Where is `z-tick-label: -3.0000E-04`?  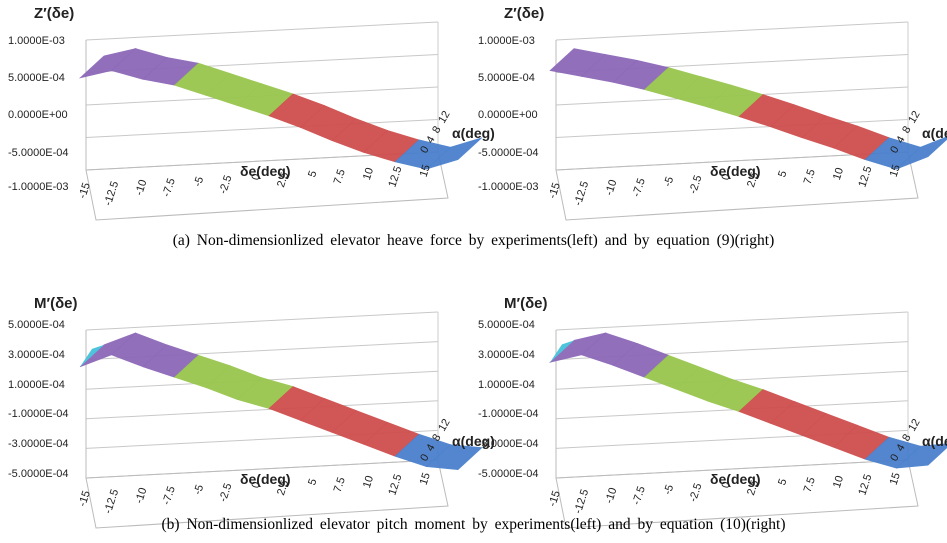 z-tick-label: -3.0000E-04 is located at coordinates (508, 444).